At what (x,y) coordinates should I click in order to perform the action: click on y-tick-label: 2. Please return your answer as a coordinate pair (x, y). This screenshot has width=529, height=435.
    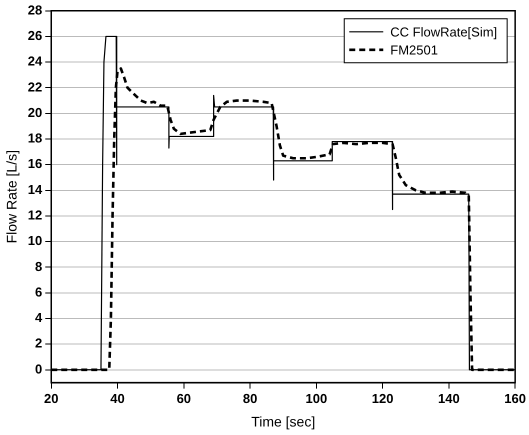
    Looking at the image, I should click on (38, 343).